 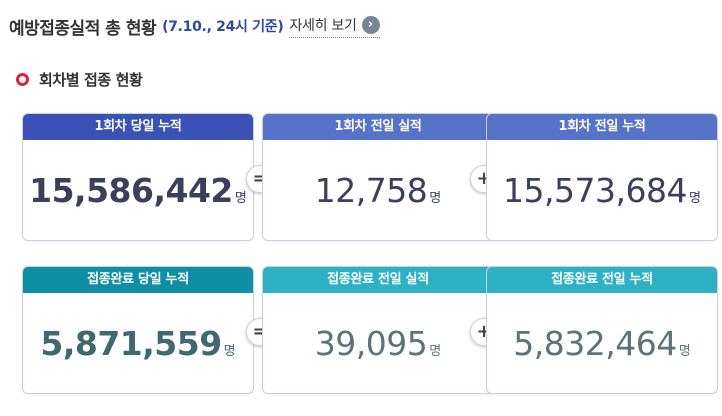 I want to click on completed-today-total-card: 접종완료 당일 누적 5,871,559 명, so click(x=138, y=330).